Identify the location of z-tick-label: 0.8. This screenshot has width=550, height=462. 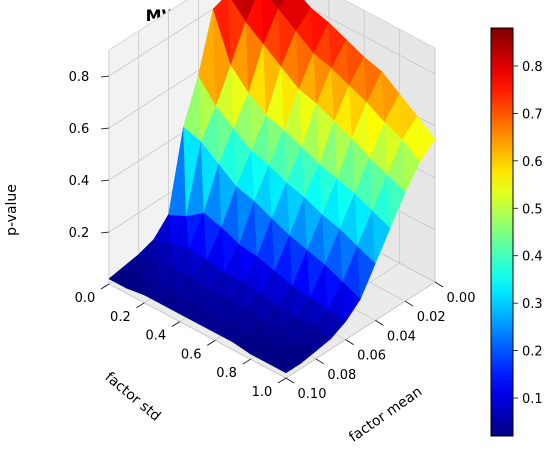
(79, 77).